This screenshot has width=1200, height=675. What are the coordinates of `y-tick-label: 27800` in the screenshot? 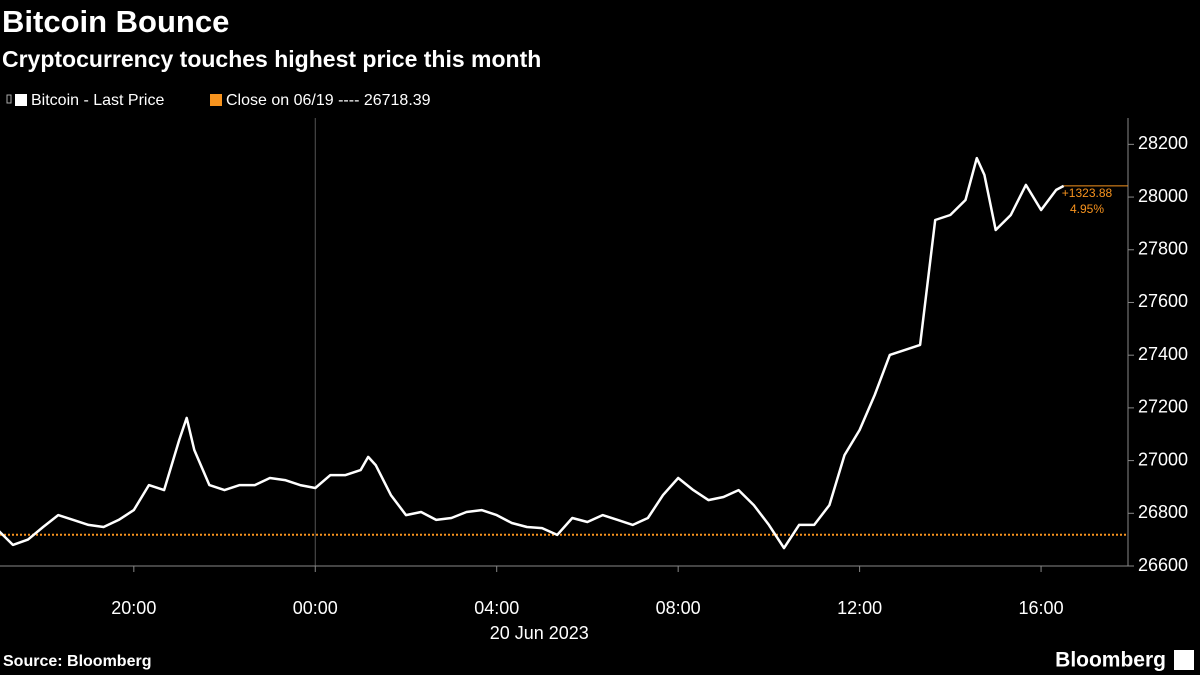 It's located at (1163, 249).